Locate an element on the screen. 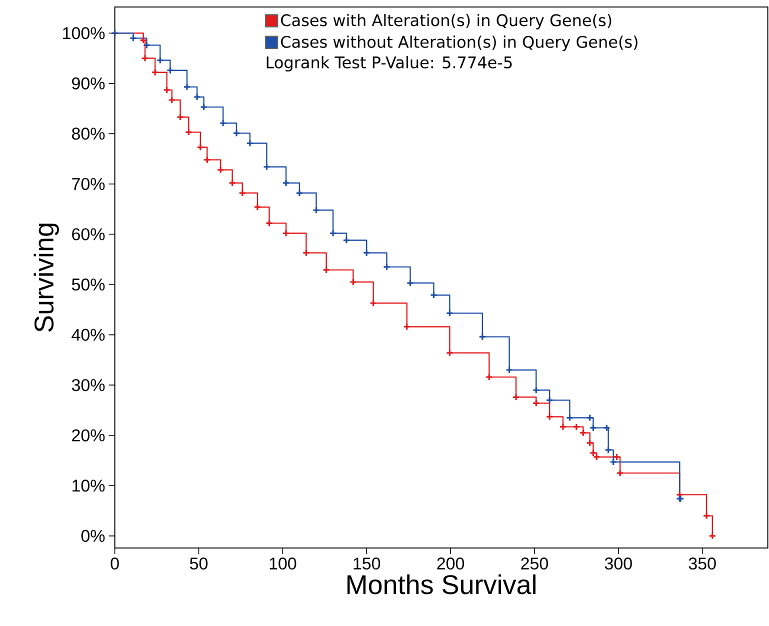 This screenshot has width=769, height=626. y-tick-label: 20% is located at coordinates (88, 435).